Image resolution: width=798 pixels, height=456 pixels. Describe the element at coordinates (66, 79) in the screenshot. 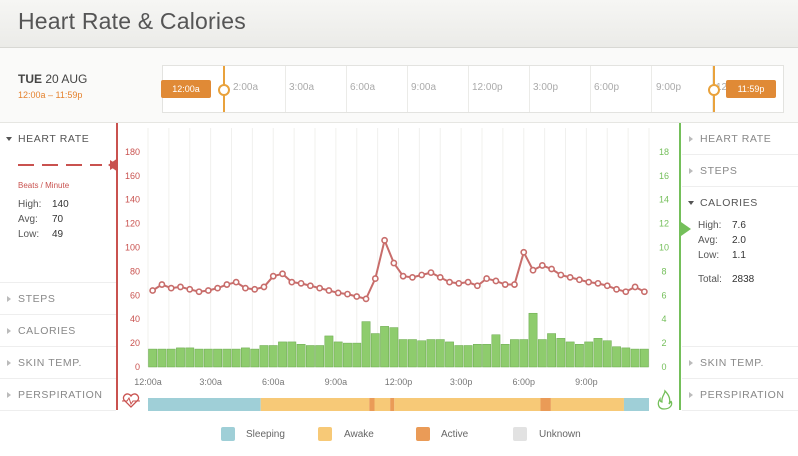

I see `date-value: 20 AUG` at that location.